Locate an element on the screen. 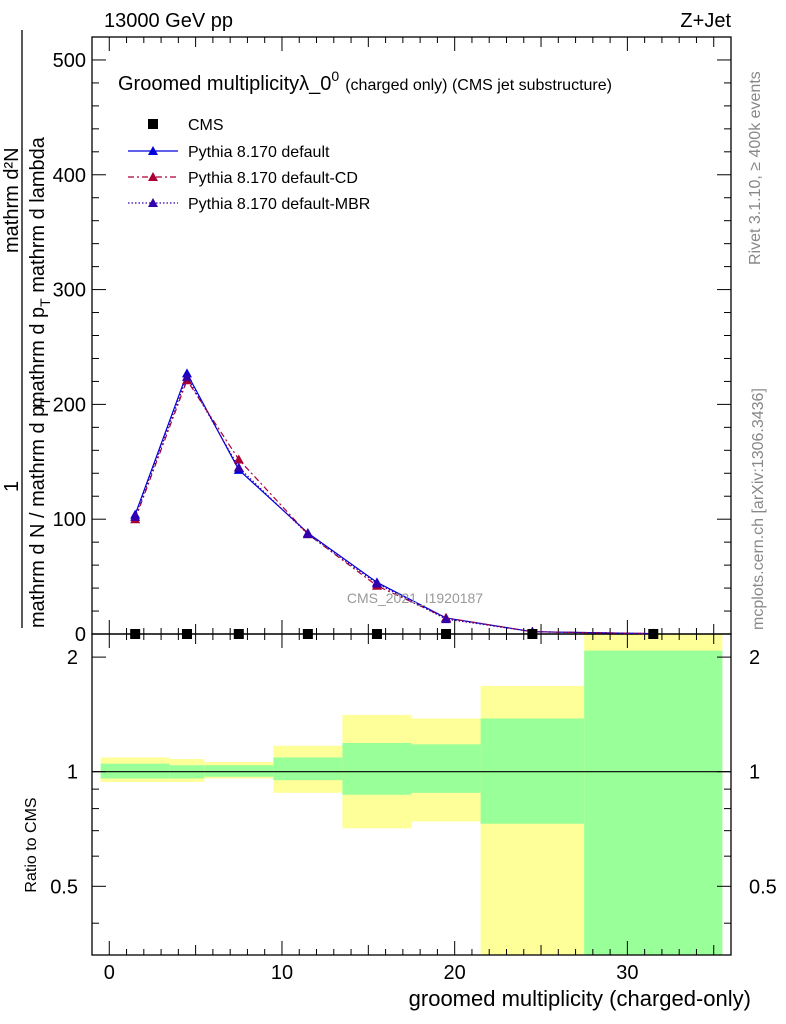 The height and width of the screenshot is (1024, 786). ylabel-den: mathrm d N / mathrm d pT is located at coordinates (40, 512).